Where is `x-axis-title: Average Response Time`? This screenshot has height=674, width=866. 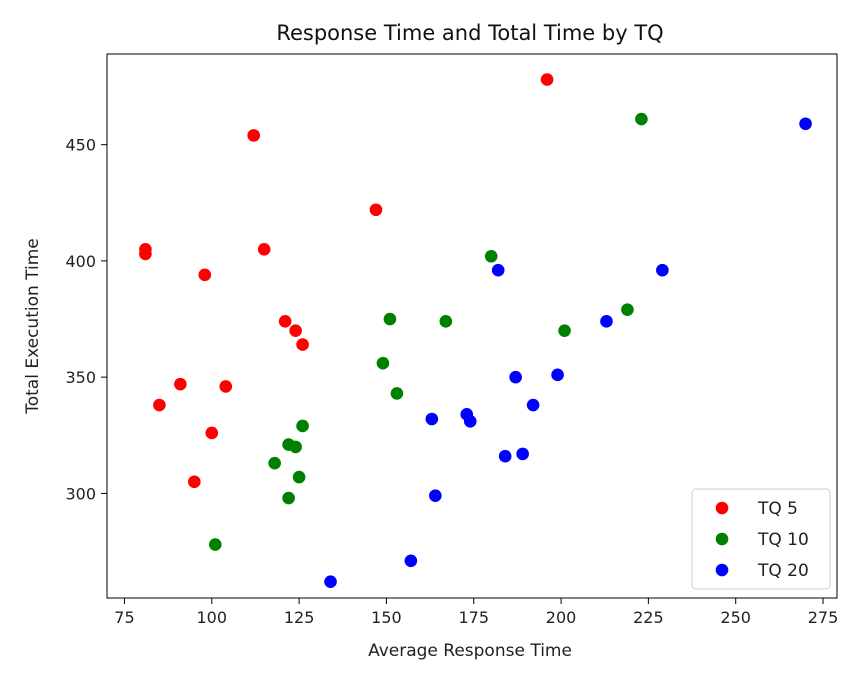 x-axis-title: Average Response Time is located at coordinates (470, 651).